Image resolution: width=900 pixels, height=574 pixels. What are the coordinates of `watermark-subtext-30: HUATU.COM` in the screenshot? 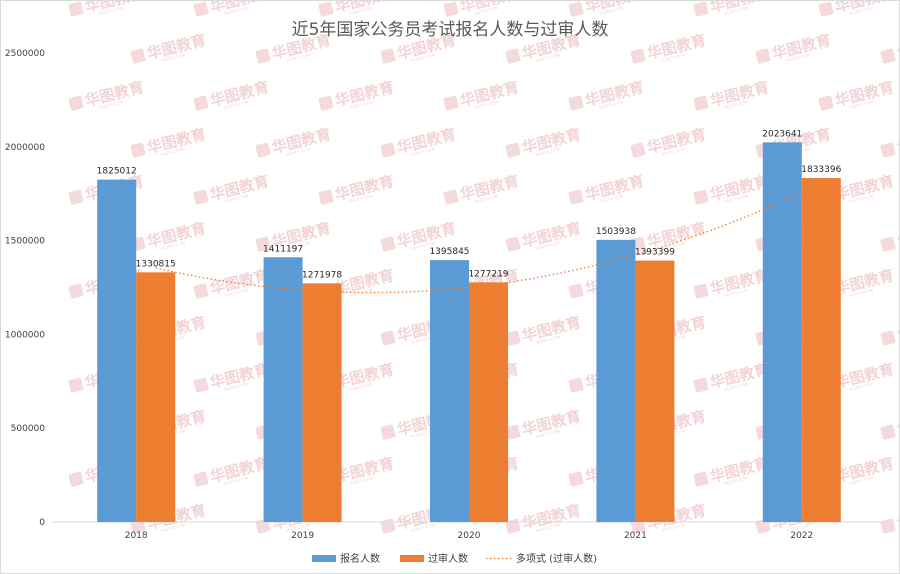 It's located at (361, 198).